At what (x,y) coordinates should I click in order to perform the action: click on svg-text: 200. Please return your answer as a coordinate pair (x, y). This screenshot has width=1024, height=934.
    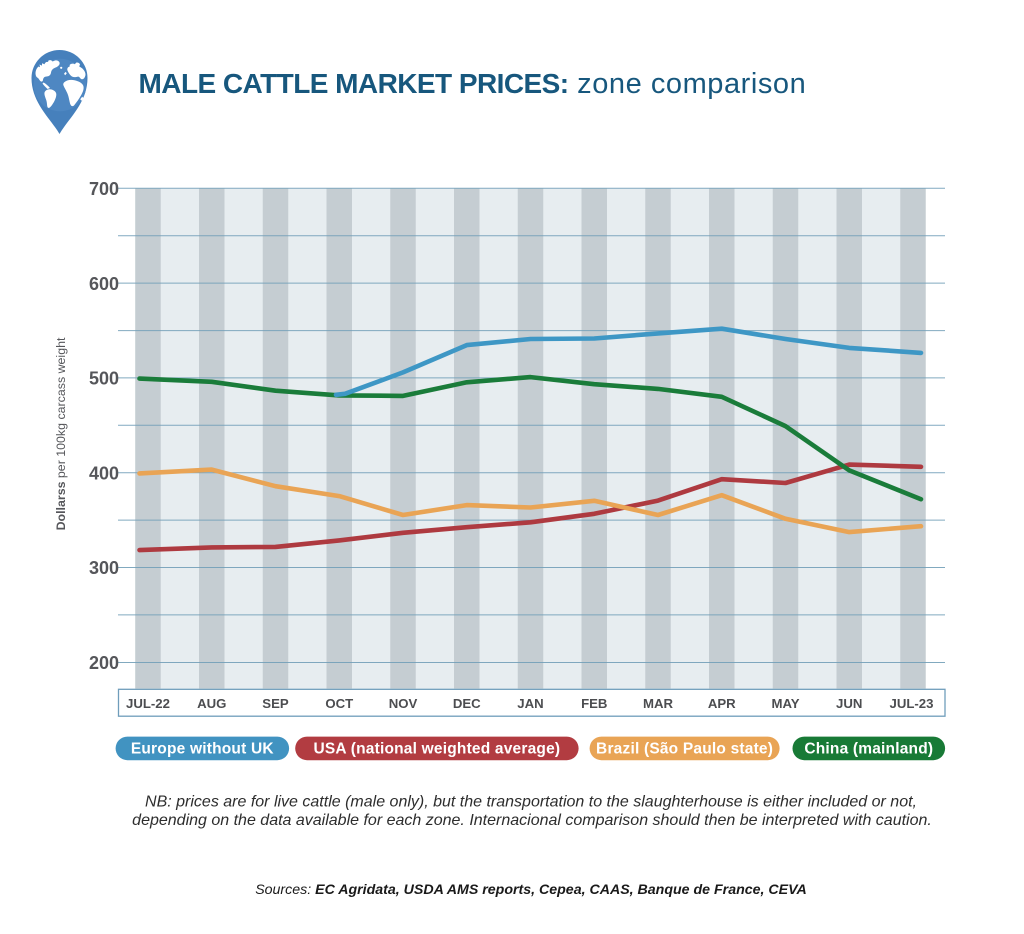
    Looking at the image, I should click on (104, 663).